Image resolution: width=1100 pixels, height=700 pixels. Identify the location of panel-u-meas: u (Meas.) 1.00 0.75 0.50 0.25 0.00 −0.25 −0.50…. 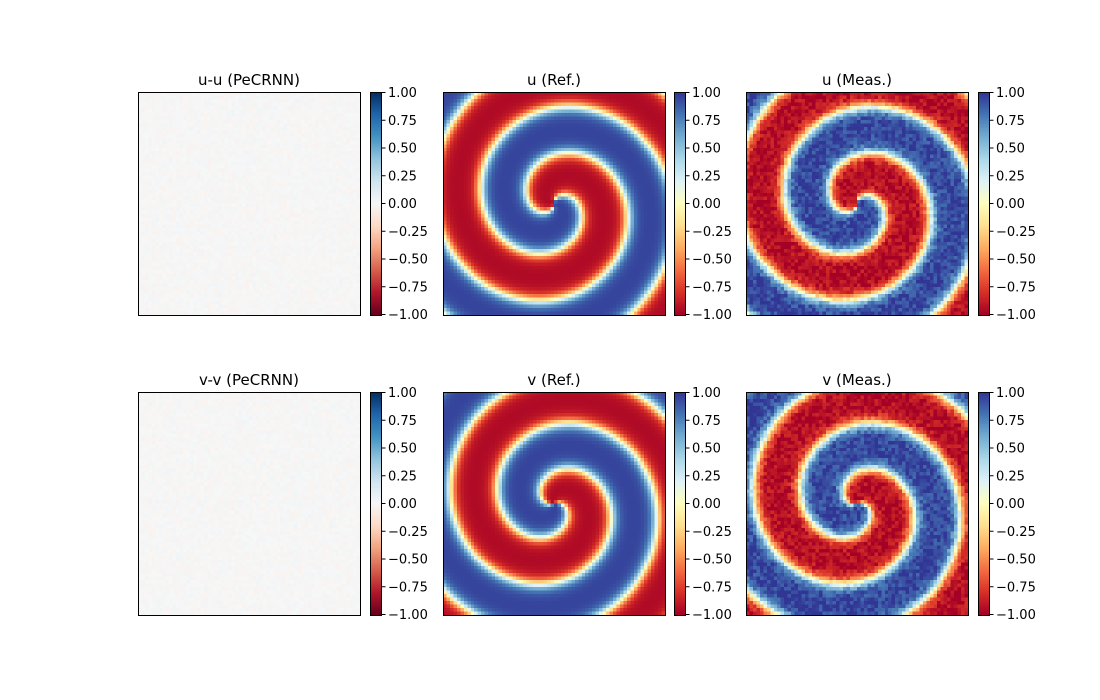
(891, 197).